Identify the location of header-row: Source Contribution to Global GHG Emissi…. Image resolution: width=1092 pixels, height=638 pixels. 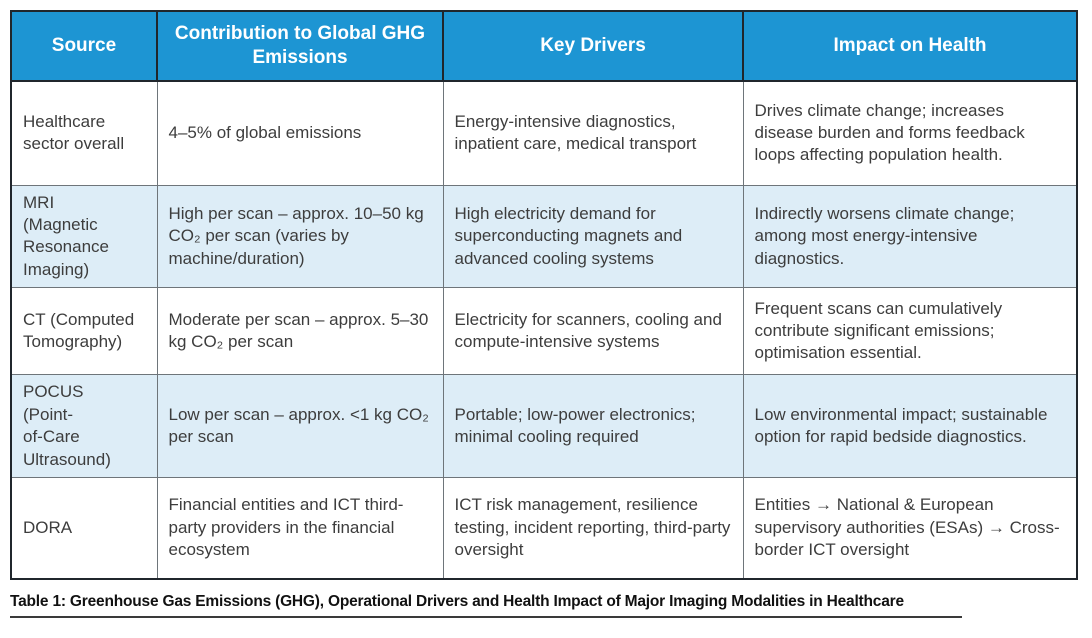
(544, 46).